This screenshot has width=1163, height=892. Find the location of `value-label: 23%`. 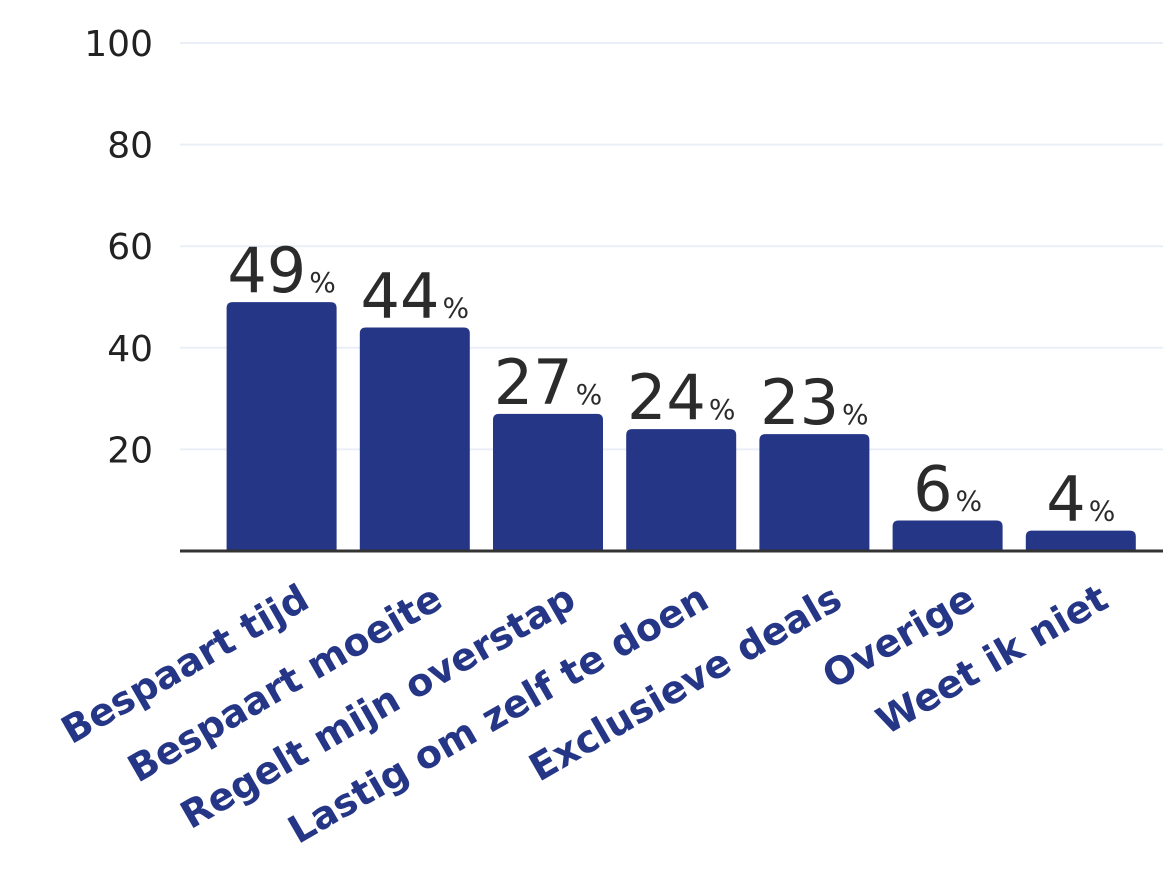

value-label: 23% is located at coordinates (814, 402).